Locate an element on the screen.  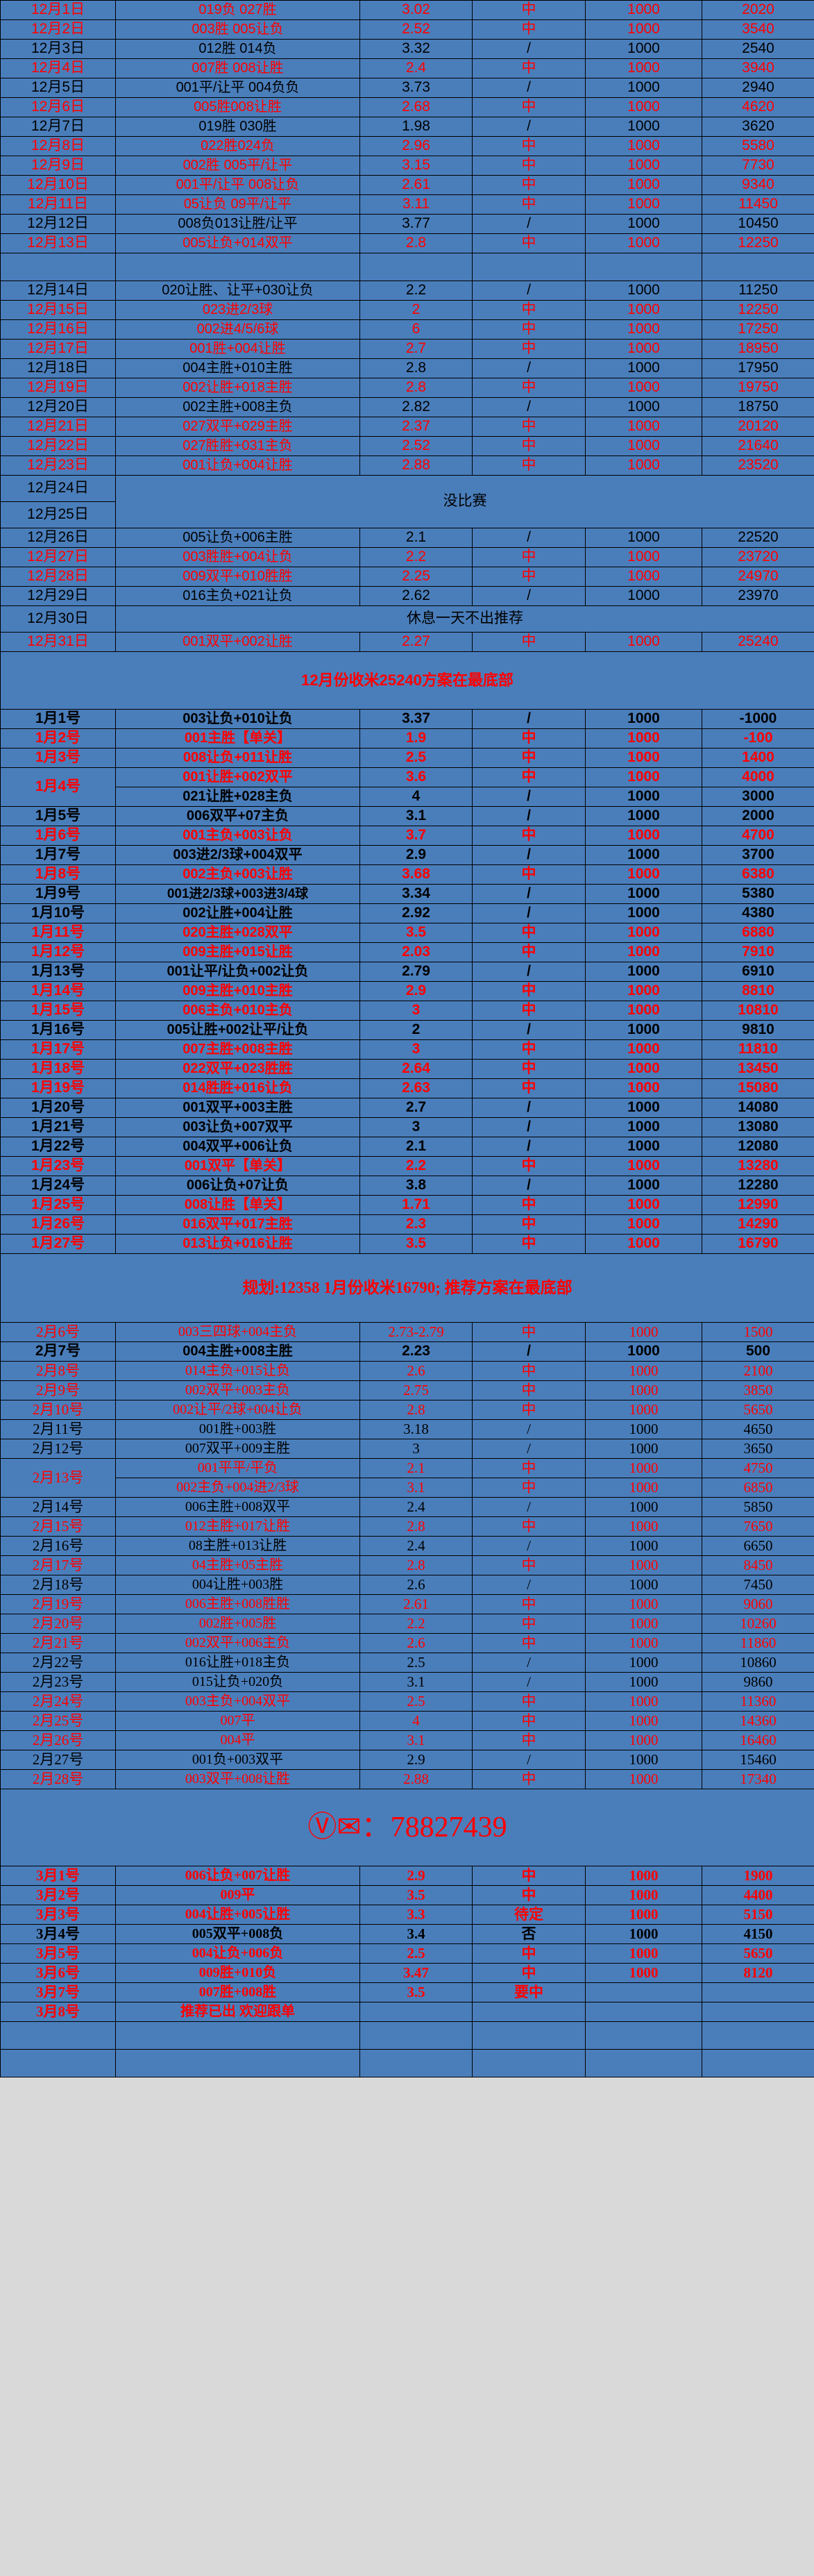
profit-cell: 5380 is located at coordinates (758, 894).